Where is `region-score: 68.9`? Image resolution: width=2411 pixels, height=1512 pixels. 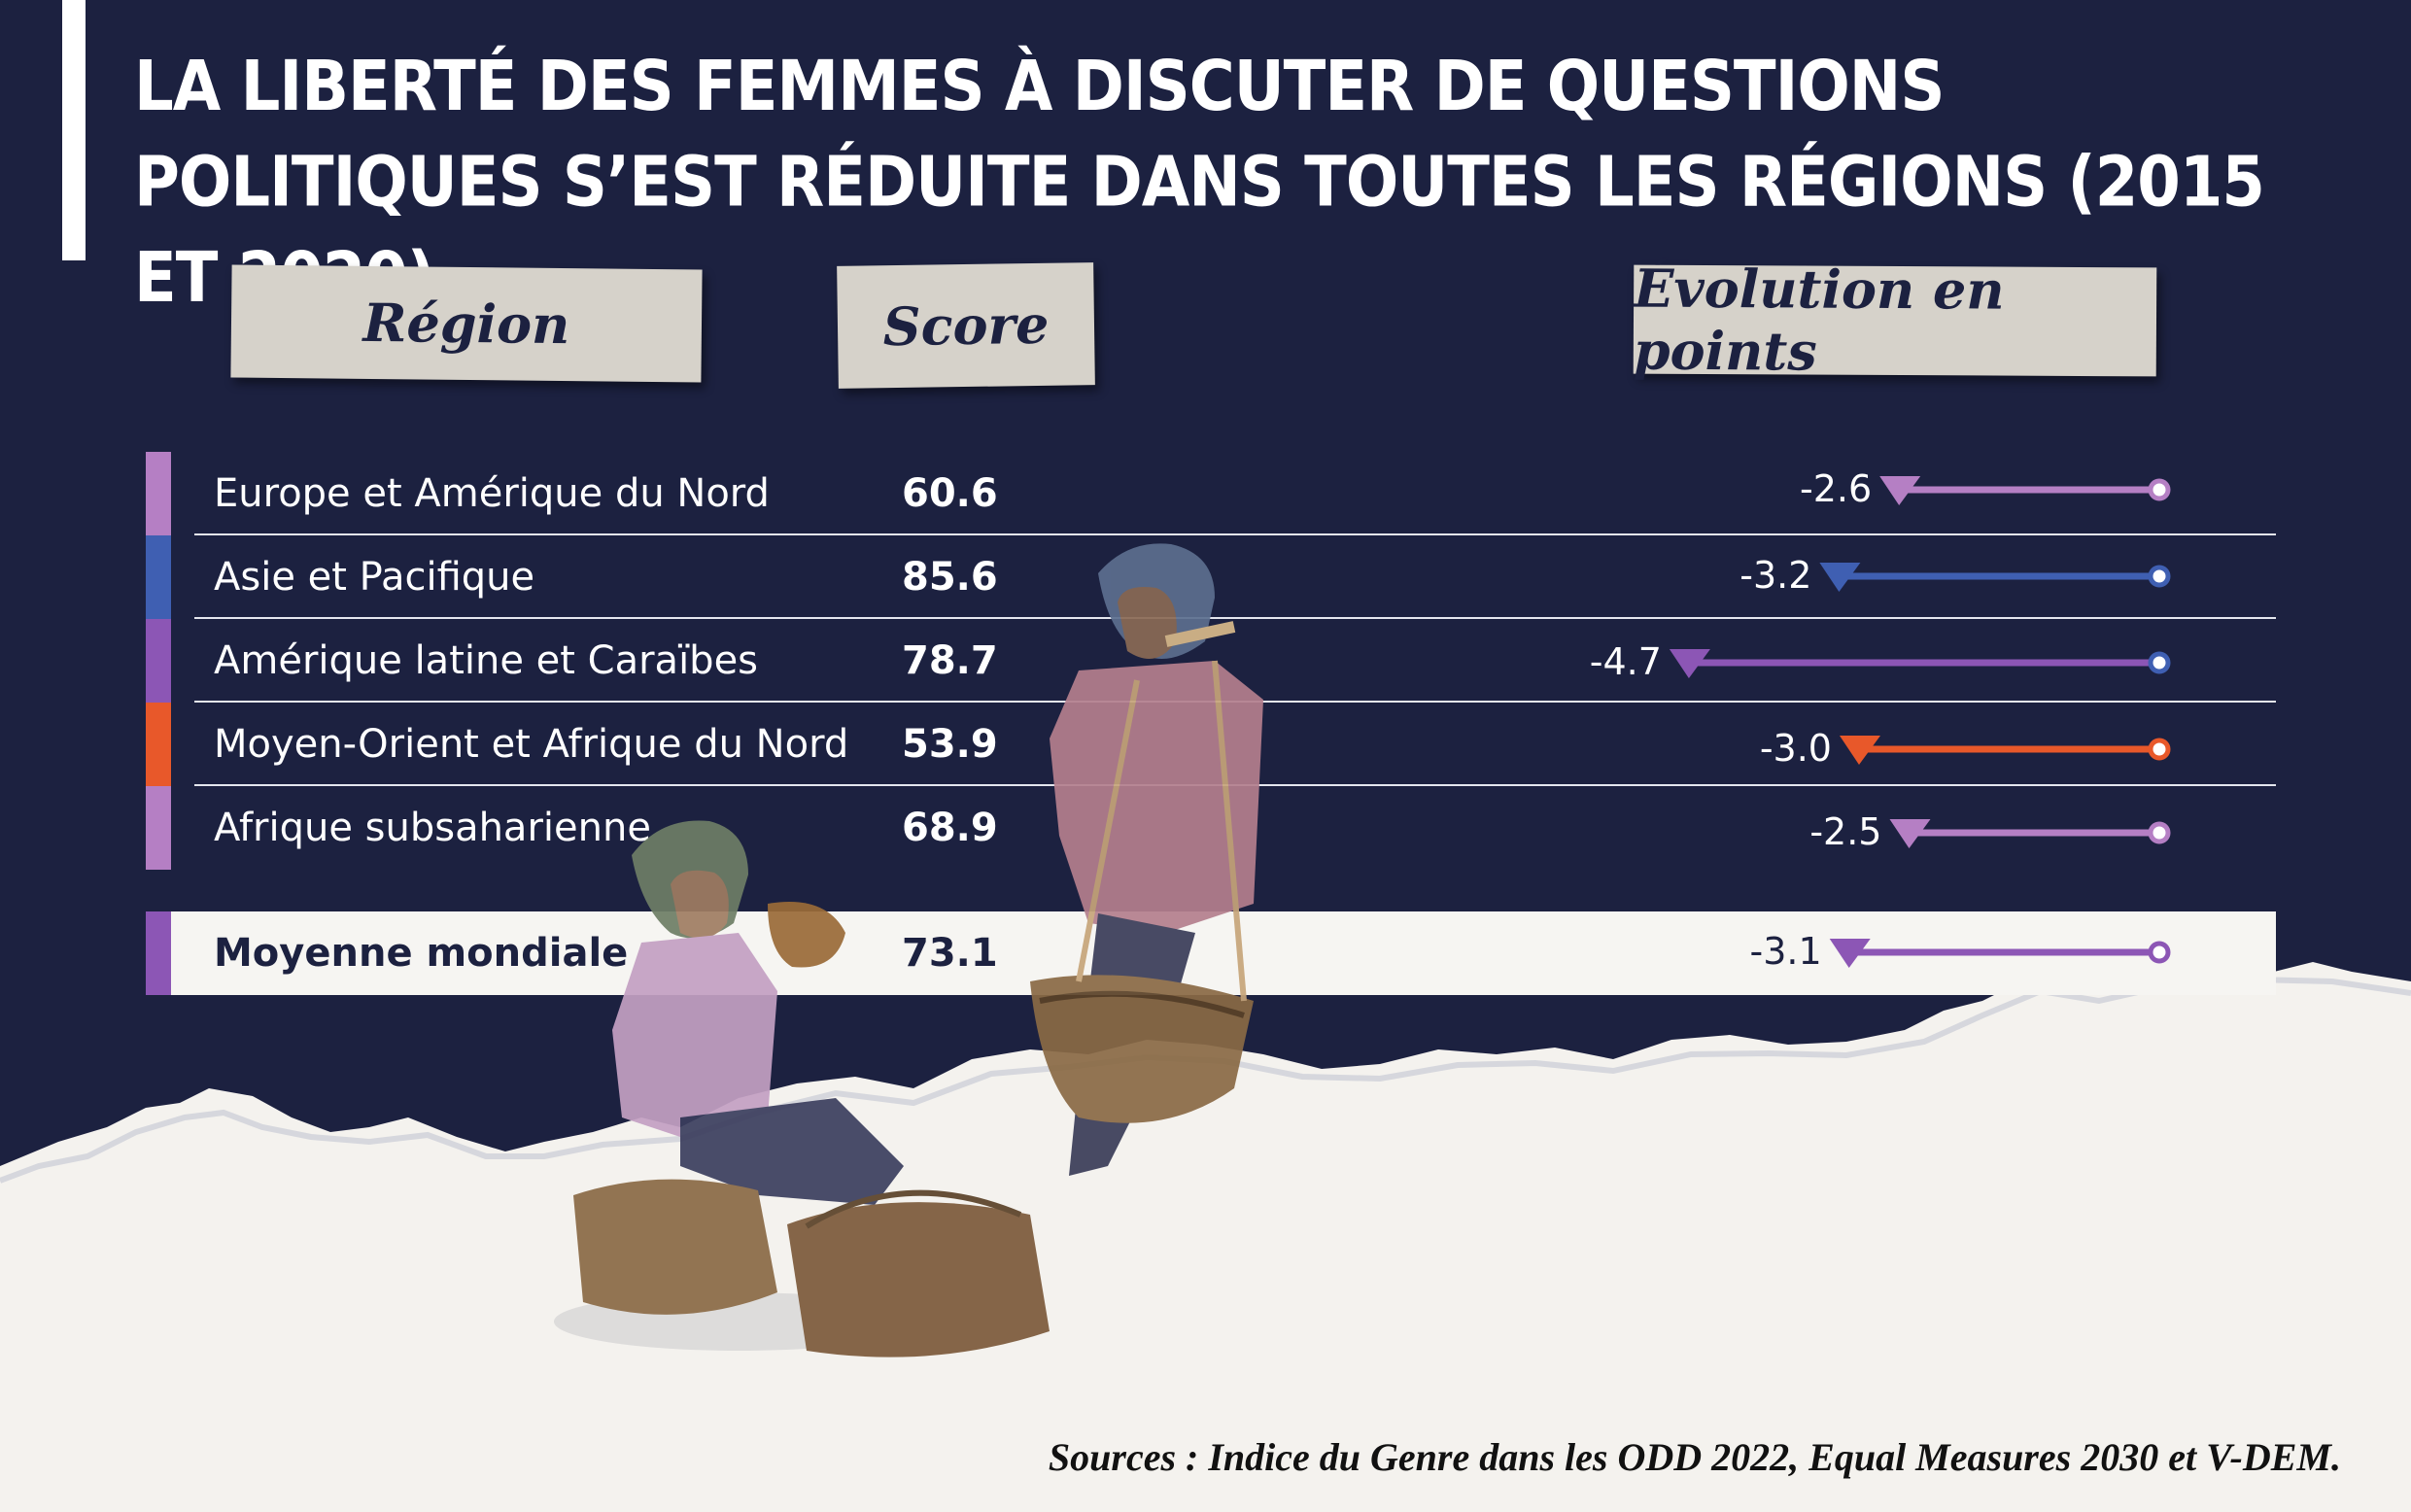 region-score: 68.9 is located at coordinates (950, 828).